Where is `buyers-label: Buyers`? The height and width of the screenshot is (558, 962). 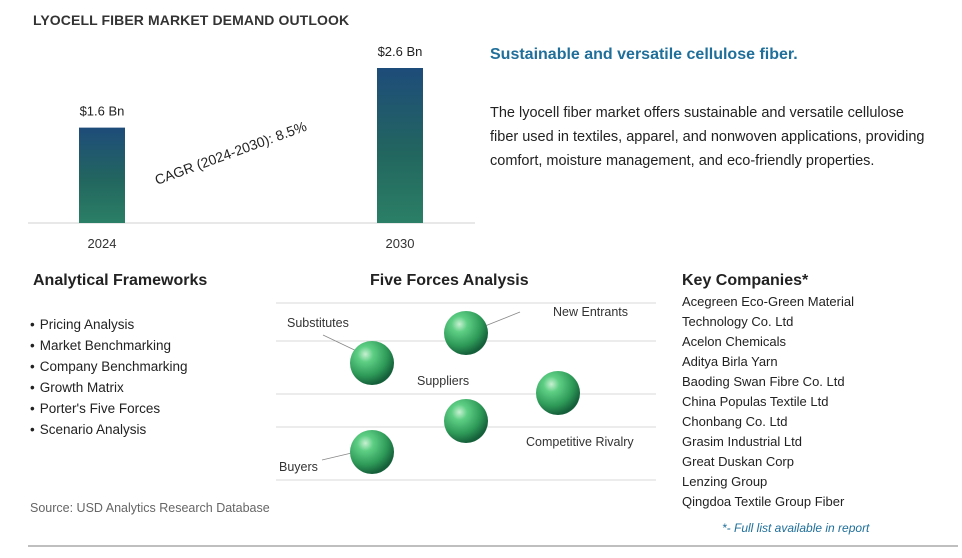
buyers-label: Buyers is located at coordinates (298, 467).